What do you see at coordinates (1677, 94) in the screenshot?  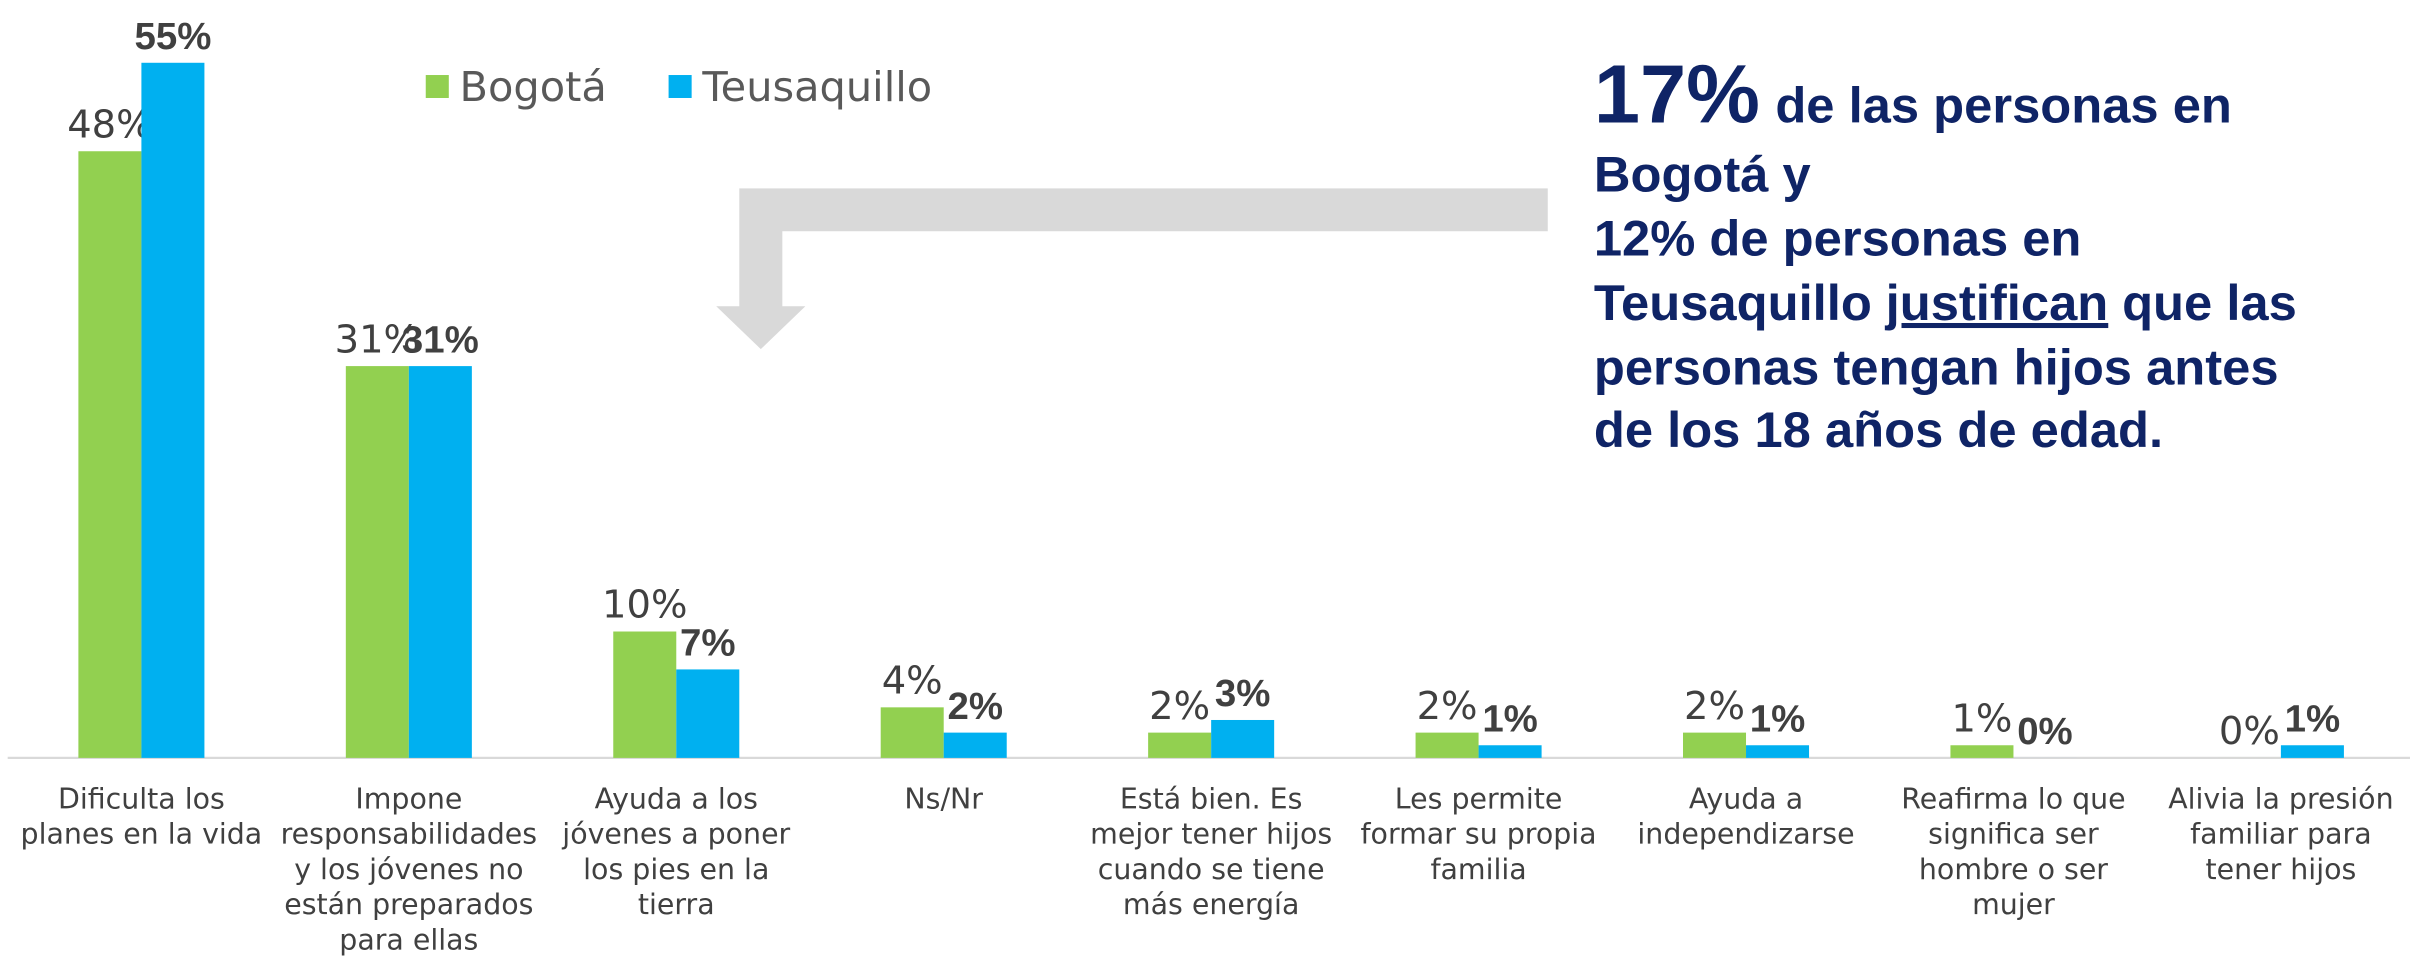 I see `annotation-highlight: 17%` at bounding box center [1677, 94].